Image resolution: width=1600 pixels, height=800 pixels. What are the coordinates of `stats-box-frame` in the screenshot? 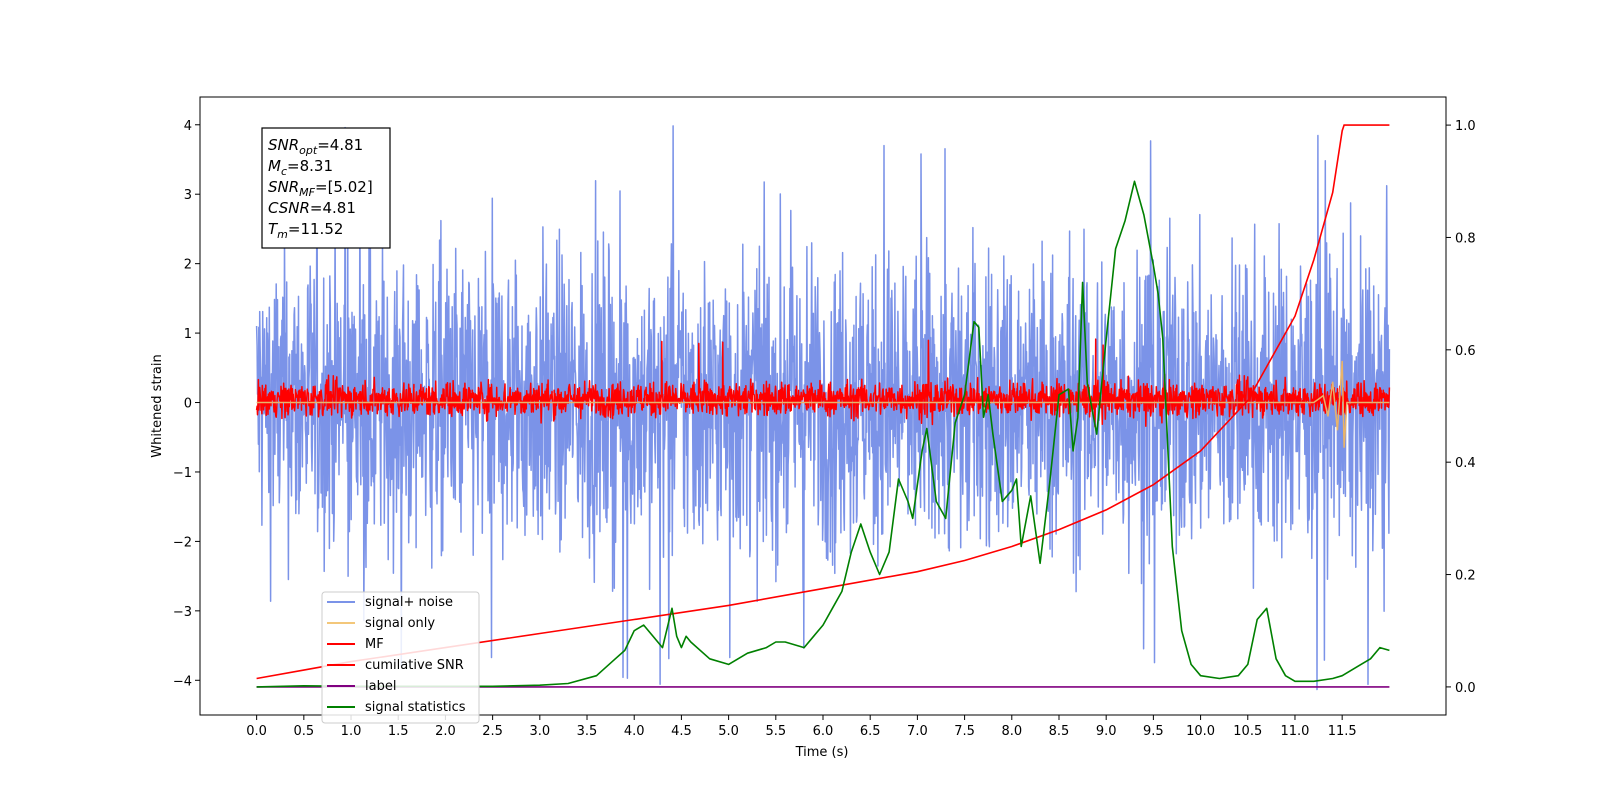 It's located at (326, 188).